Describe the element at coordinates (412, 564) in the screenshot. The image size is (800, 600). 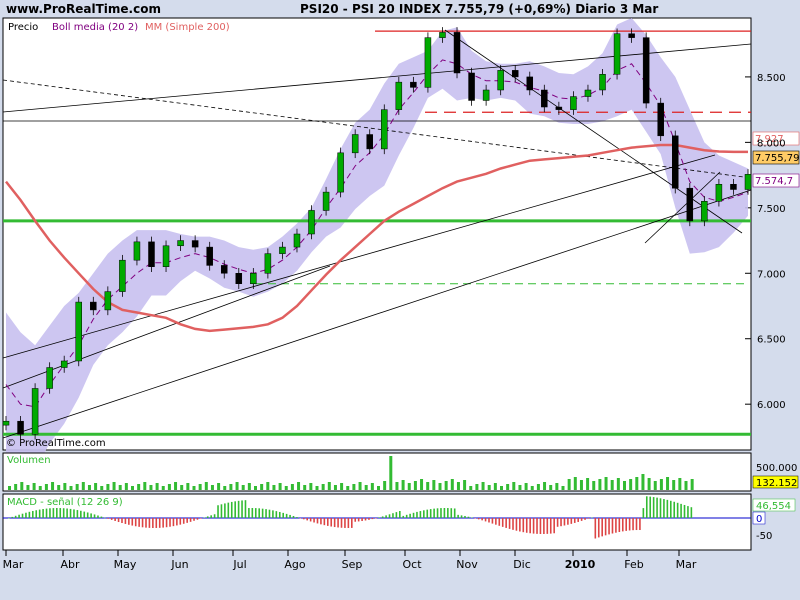
I see `x-tick-label: Oct` at that location.